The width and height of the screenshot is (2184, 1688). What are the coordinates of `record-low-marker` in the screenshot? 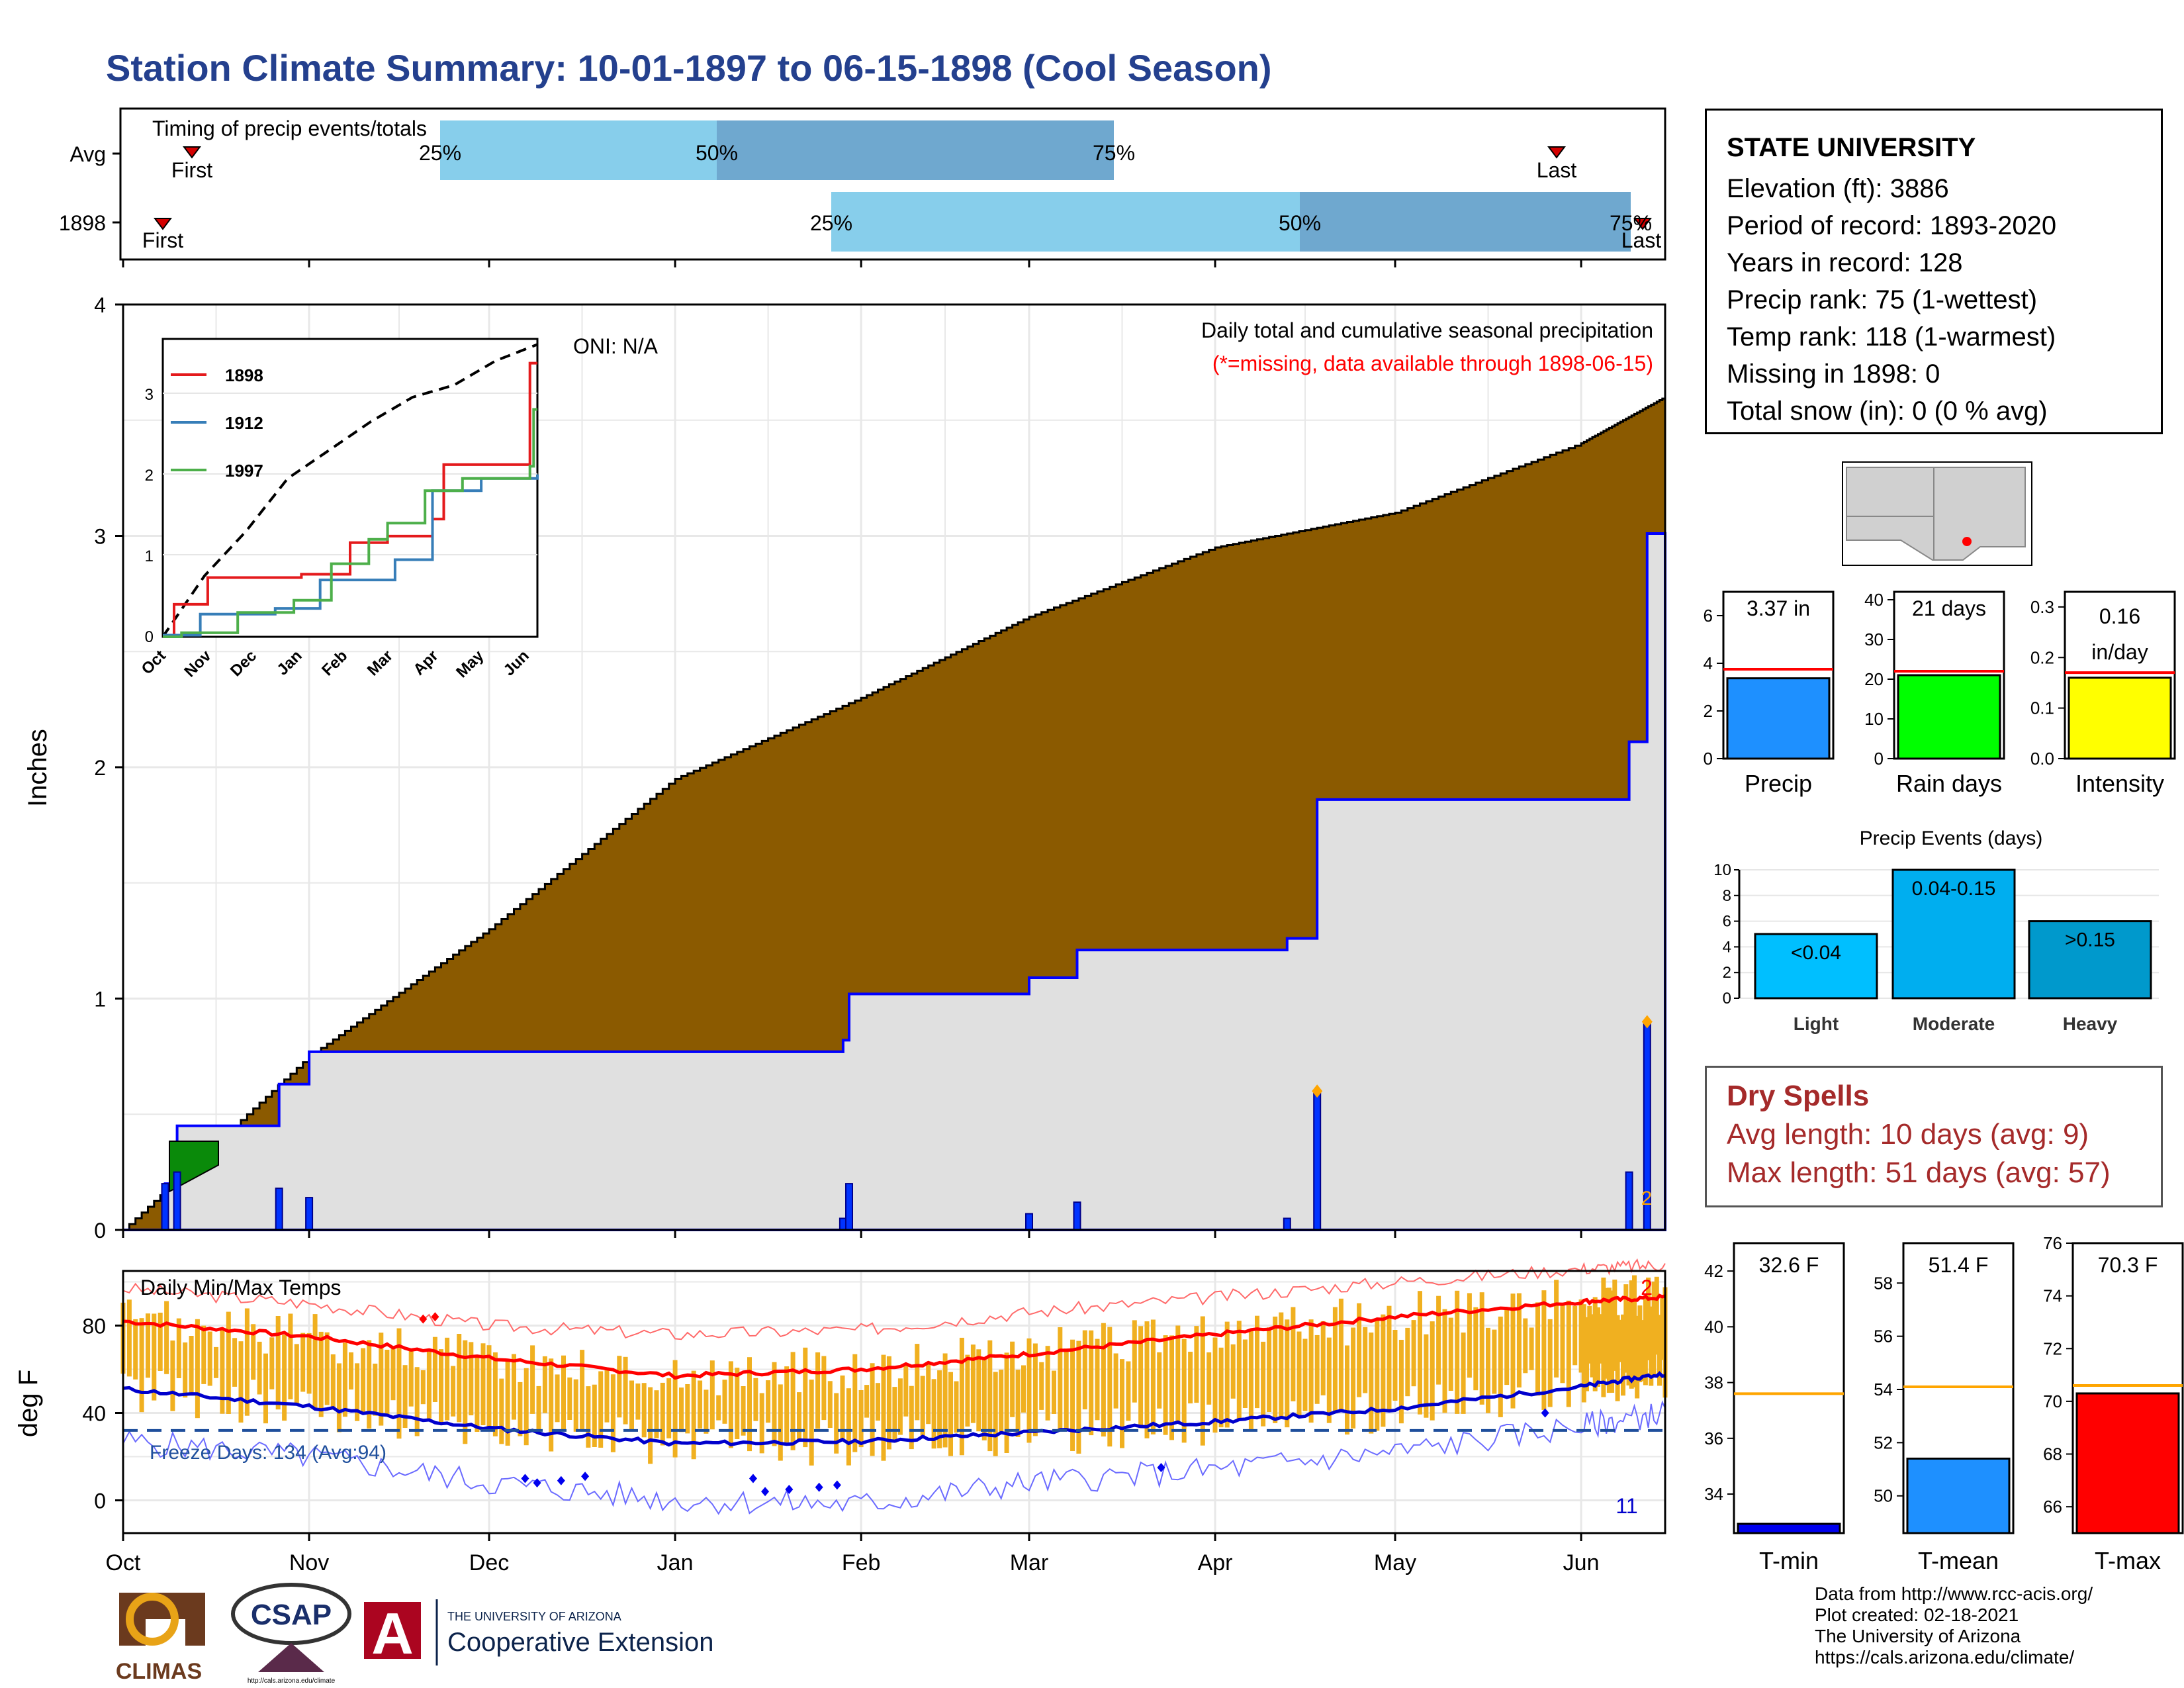 It's located at (837, 1485).